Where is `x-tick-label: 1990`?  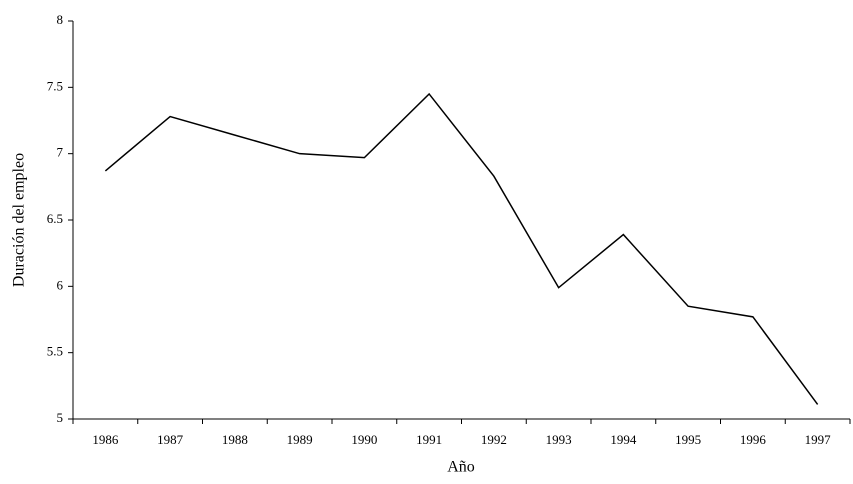
x-tick-label: 1990 is located at coordinates (364, 439).